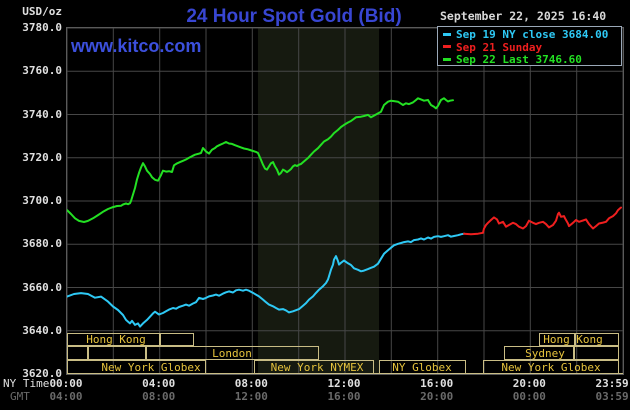  I want to click on x-axis-tick-ny: 16:00, so click(437, 383).